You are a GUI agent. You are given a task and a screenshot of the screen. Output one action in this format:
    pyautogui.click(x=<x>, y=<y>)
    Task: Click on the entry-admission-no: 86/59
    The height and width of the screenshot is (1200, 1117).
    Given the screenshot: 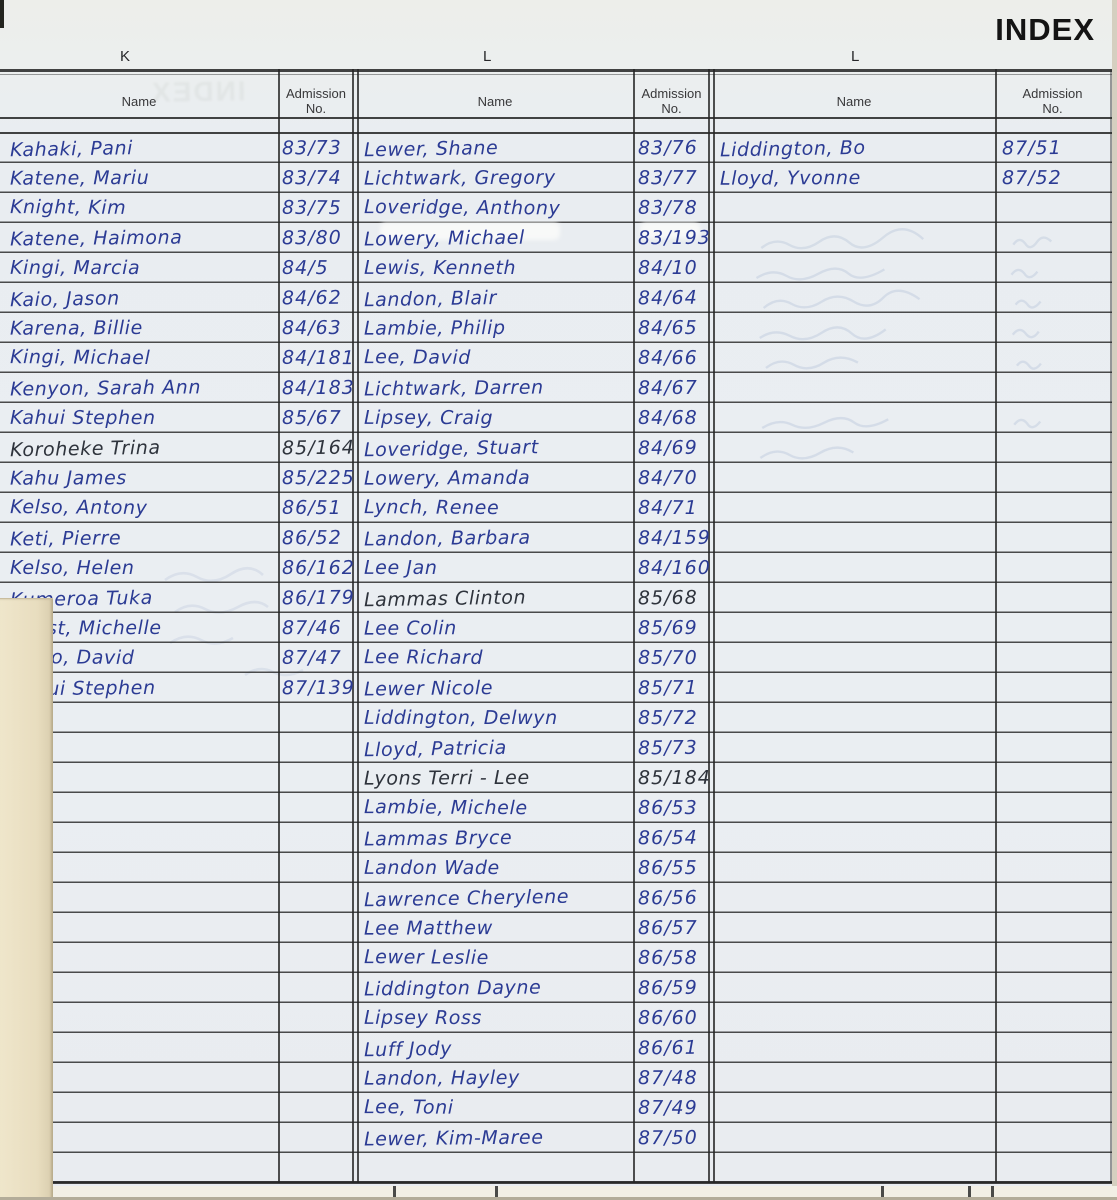 What is the action you would take?
    pyautogui.click(x=667, y=988)
    